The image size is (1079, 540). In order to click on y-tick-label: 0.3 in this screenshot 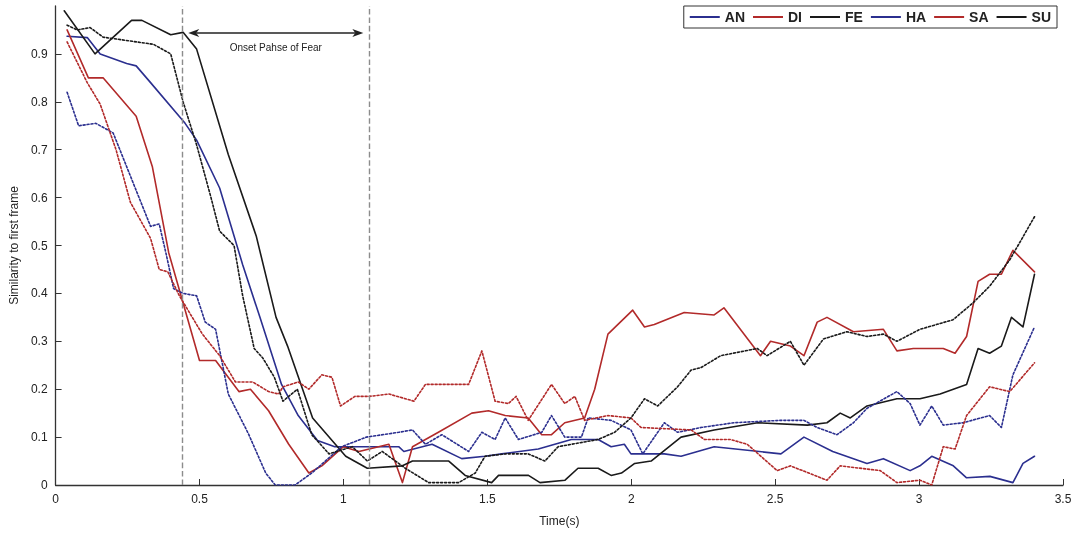, I will do `click(39, 341)`.